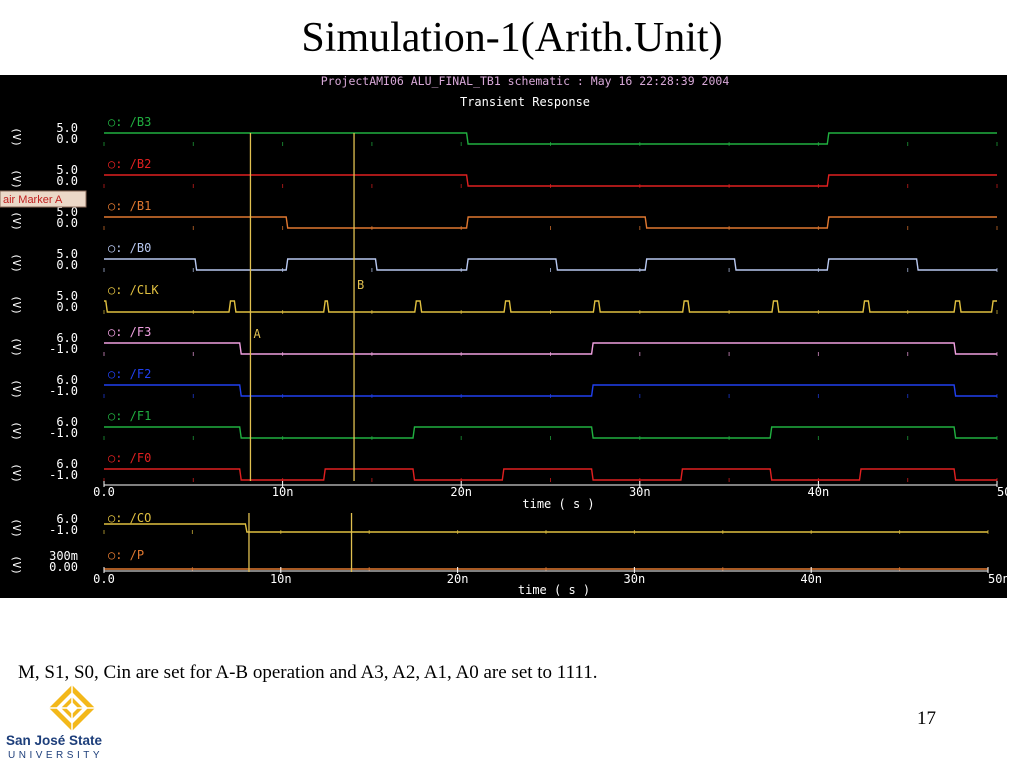 Image resolution: width=1024 pixels, height=768 pixels. Describe the element at coordinates (257, 334) in the screenshot. I see `marker-label-a: A` at that location.